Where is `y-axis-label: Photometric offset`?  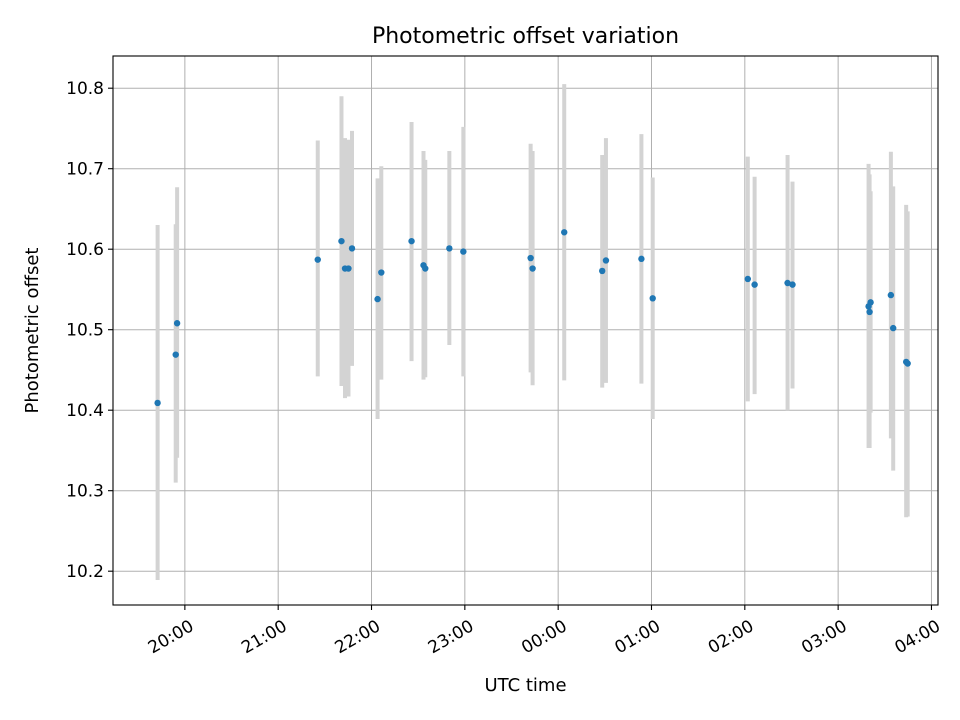
y-axis-label: Photometric offset is located at coordinates (32, 331).